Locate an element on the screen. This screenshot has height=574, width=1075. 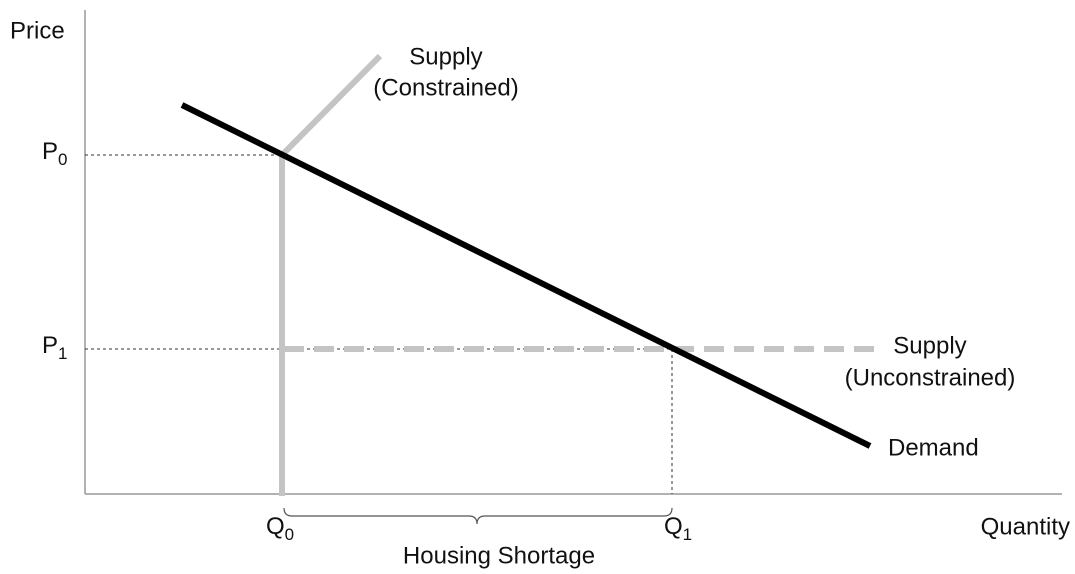
supply-unconstrained-label: (Unconstrained) is located at coordinates (930, 377).